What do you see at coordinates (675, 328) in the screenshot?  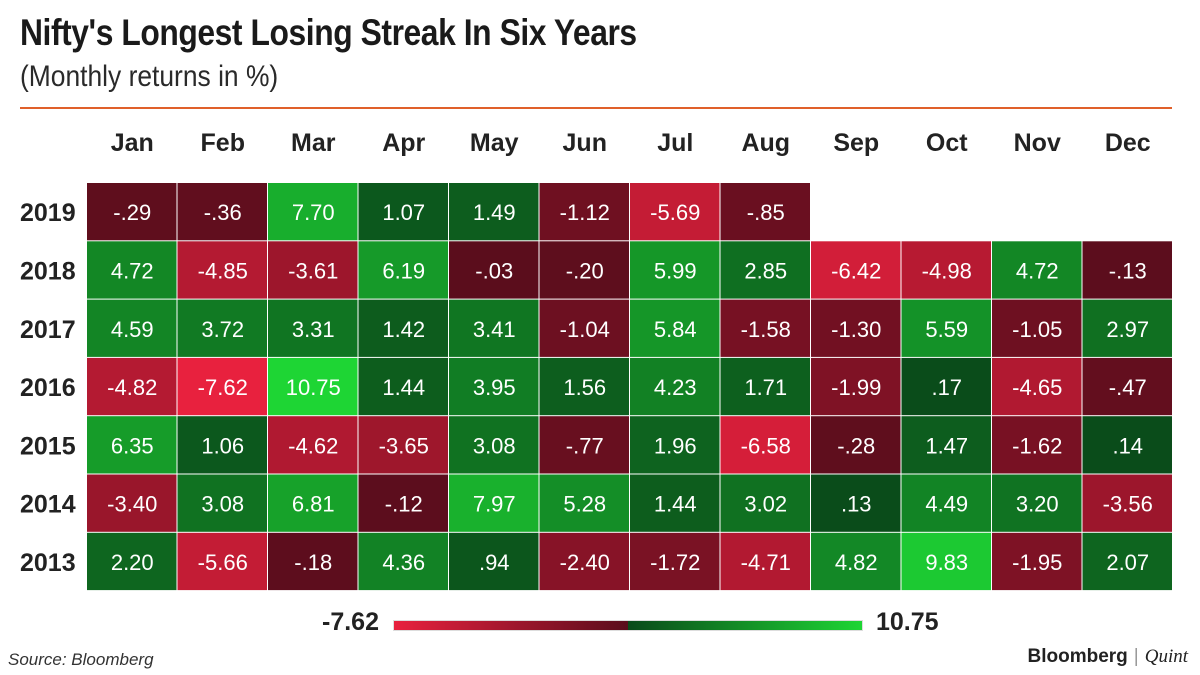 I see `heatmap-cell-2017-jul` at bounding box center [675, 328].